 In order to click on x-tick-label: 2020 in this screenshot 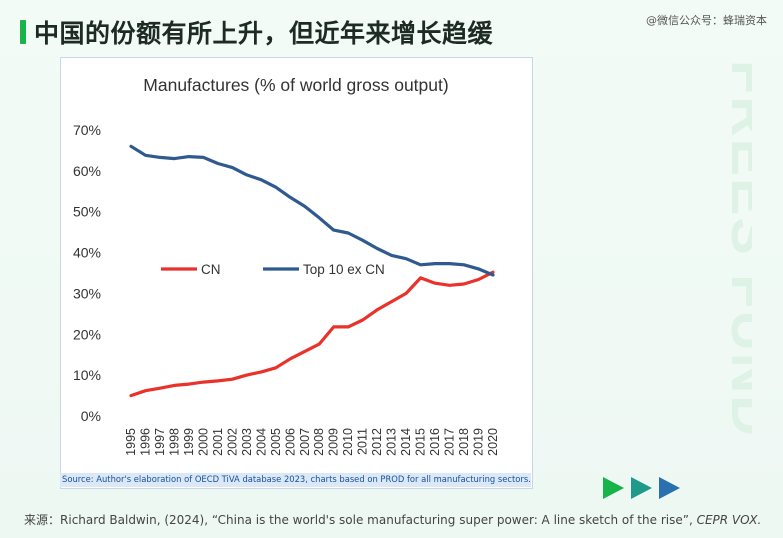, I will do `click(493, 442)`.